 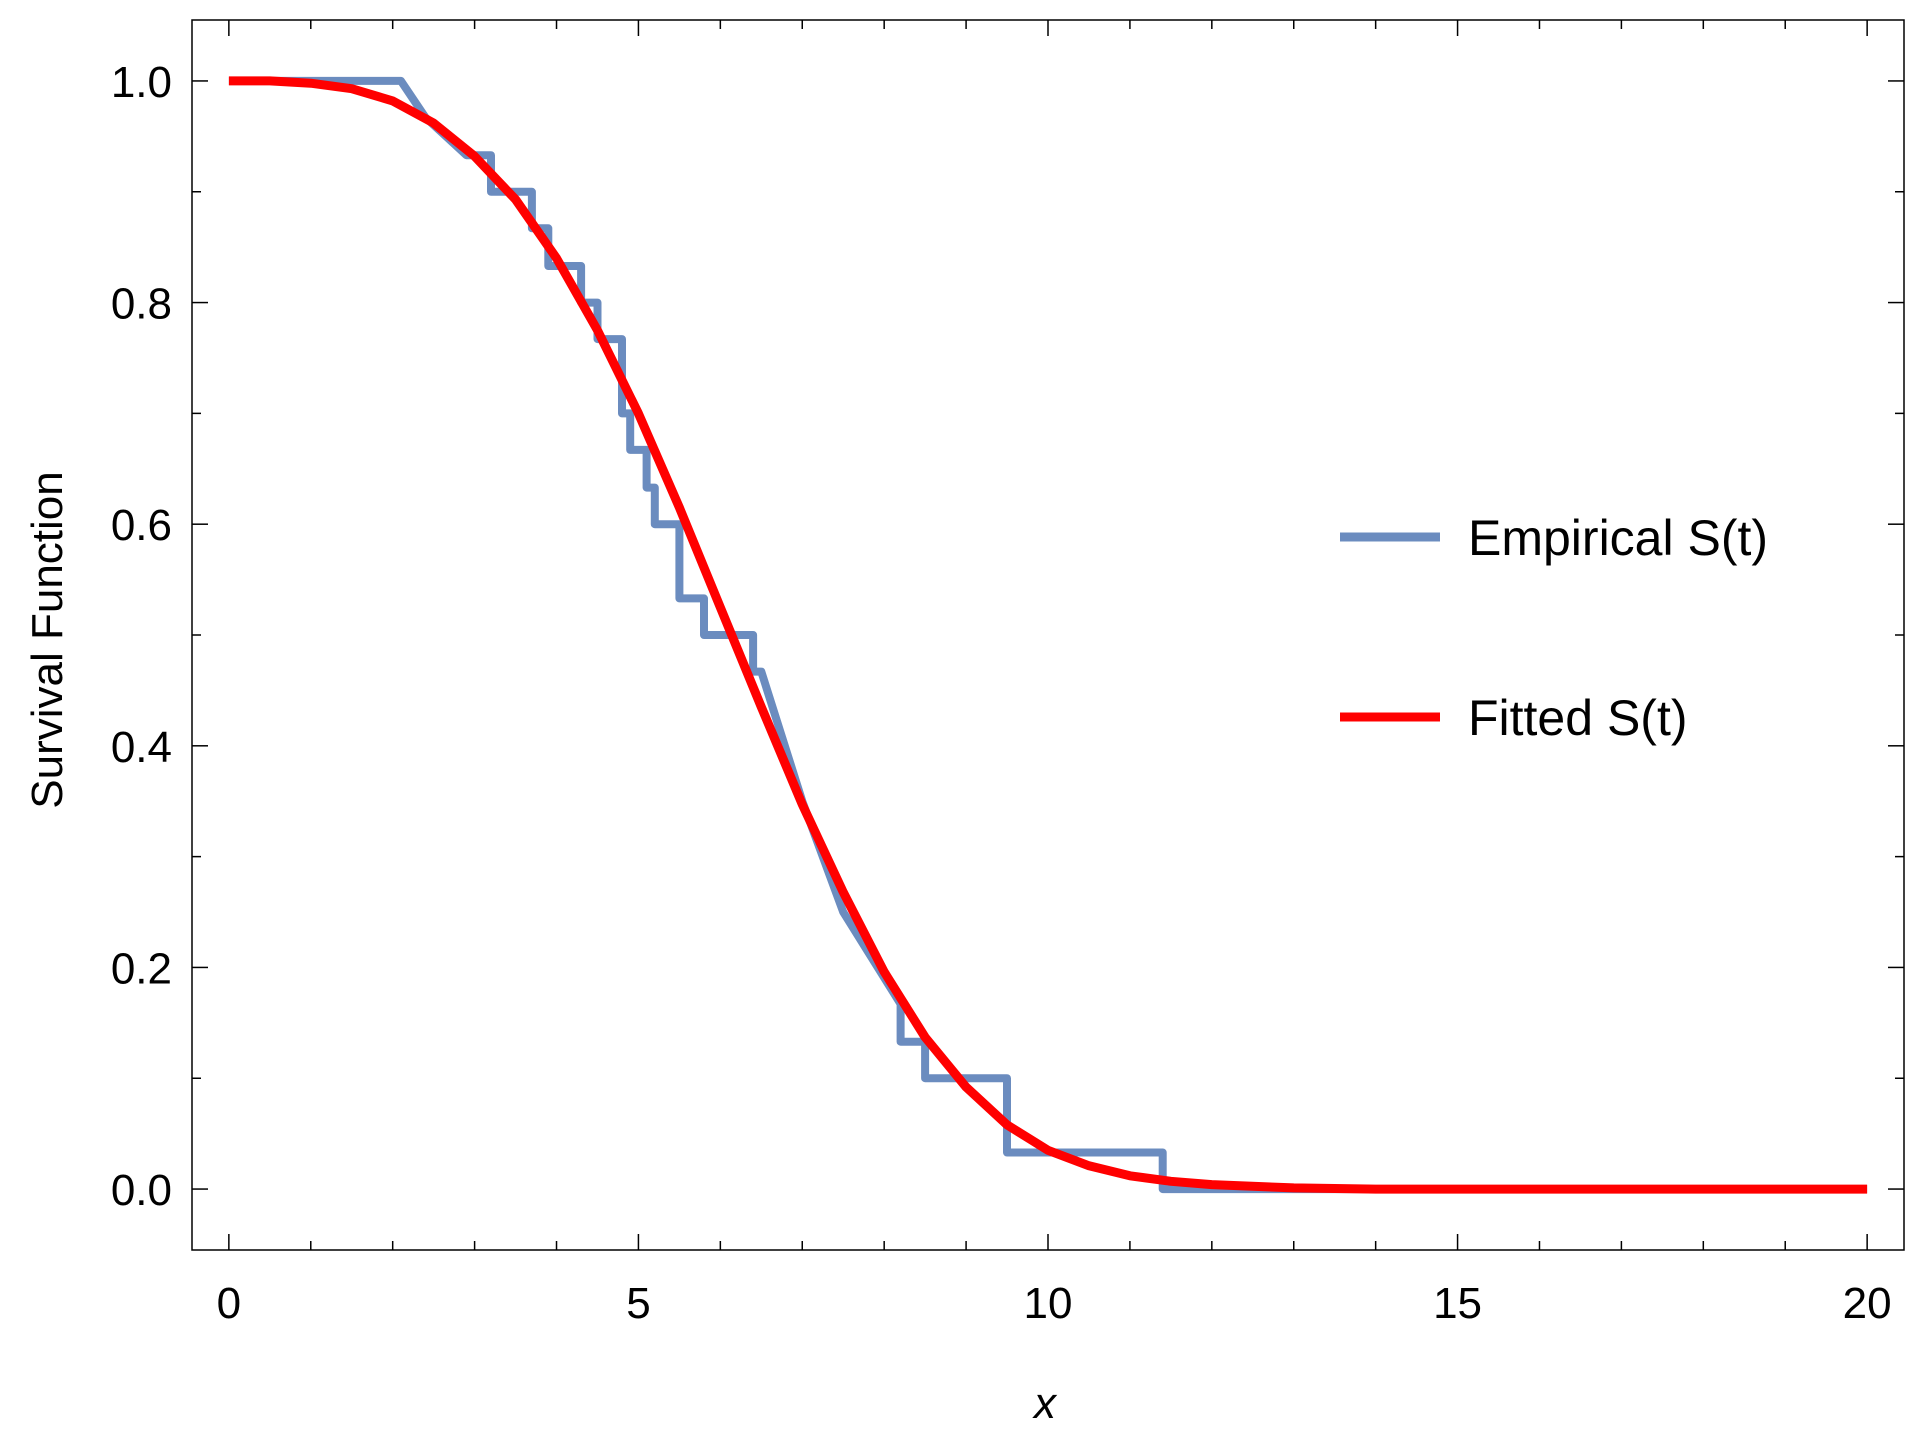 I want to click on x-axis-title: x, so click(x=1045, y=1403).